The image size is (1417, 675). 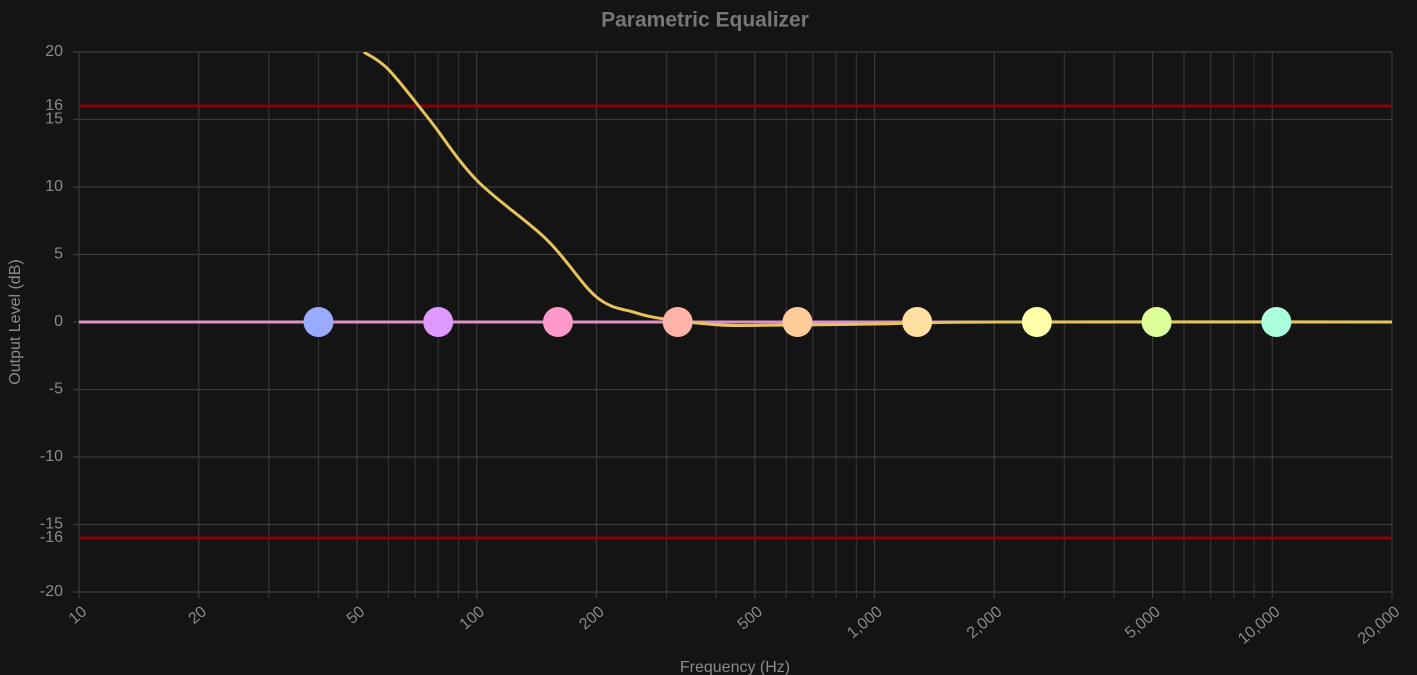 What do you see at coordinates (591, 618) in the screenshot?
I see `x-tick-label: 200` at bounding box center [591, 618].